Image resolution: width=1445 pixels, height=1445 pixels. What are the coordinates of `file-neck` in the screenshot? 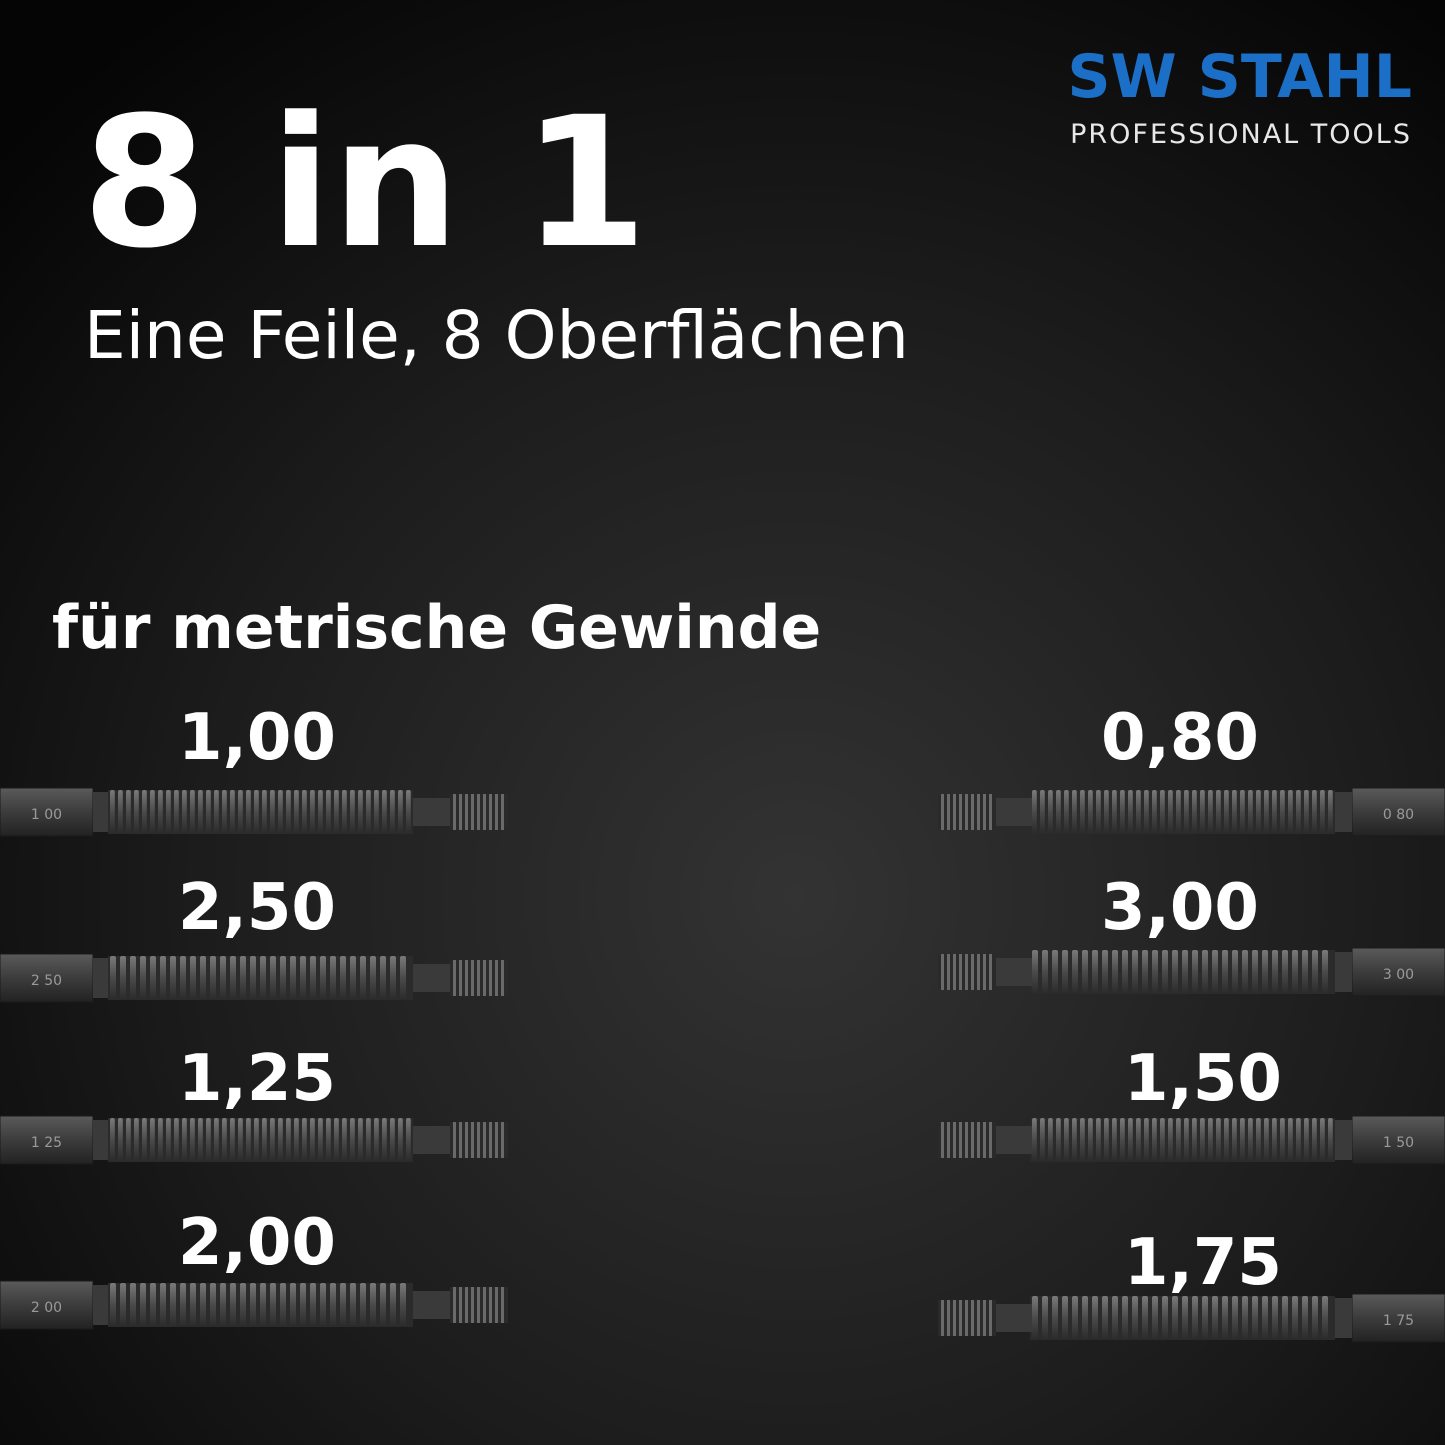 It's located at (1341, 1318).